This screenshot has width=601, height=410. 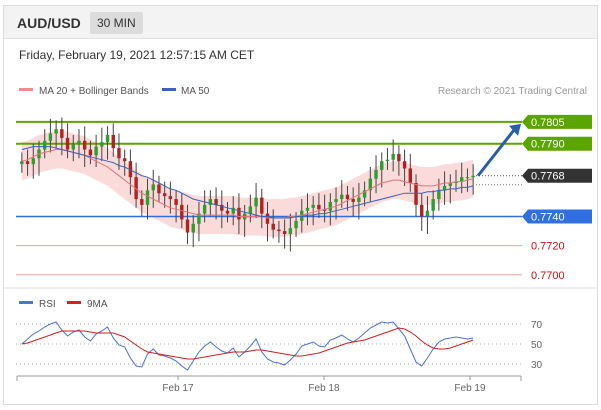 What do you see at coordinates (279, 345) in the screenshot?
I see `rsi-plot: 70 50 30` at bounding box center [279, 345].